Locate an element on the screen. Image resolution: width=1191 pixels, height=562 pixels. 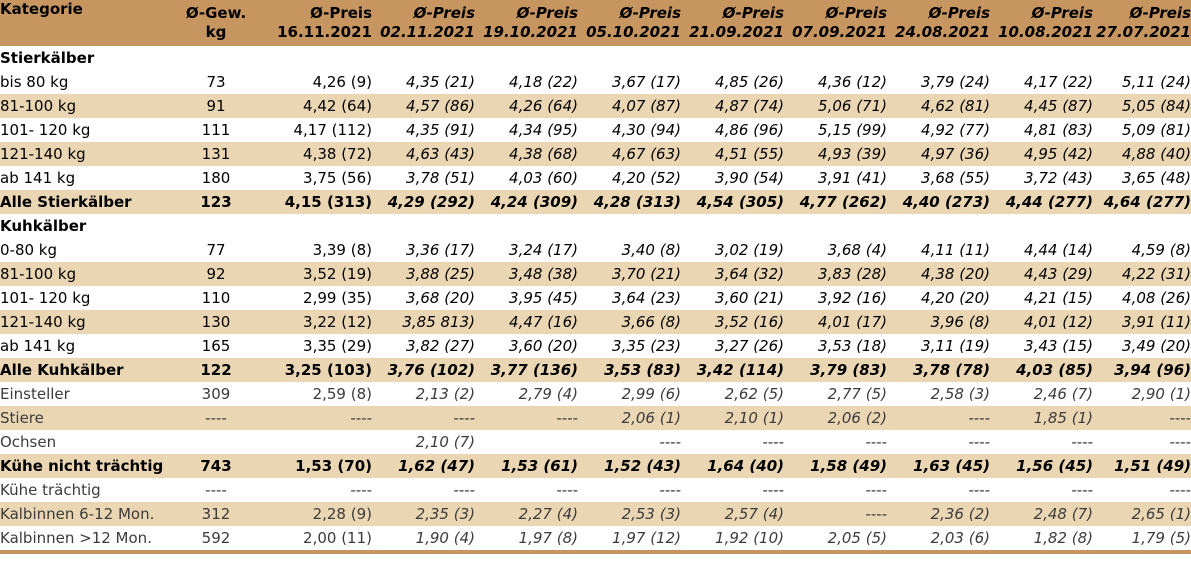
price-cell: 4,36 (12) is located at coordinates (835, 82).